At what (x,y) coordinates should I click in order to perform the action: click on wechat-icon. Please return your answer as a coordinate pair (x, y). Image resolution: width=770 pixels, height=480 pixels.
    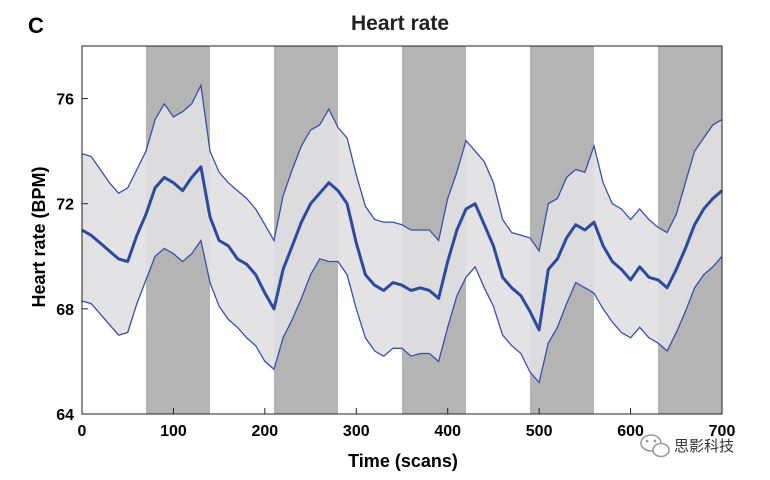
    Looking at the image, I should click on (655, 446).